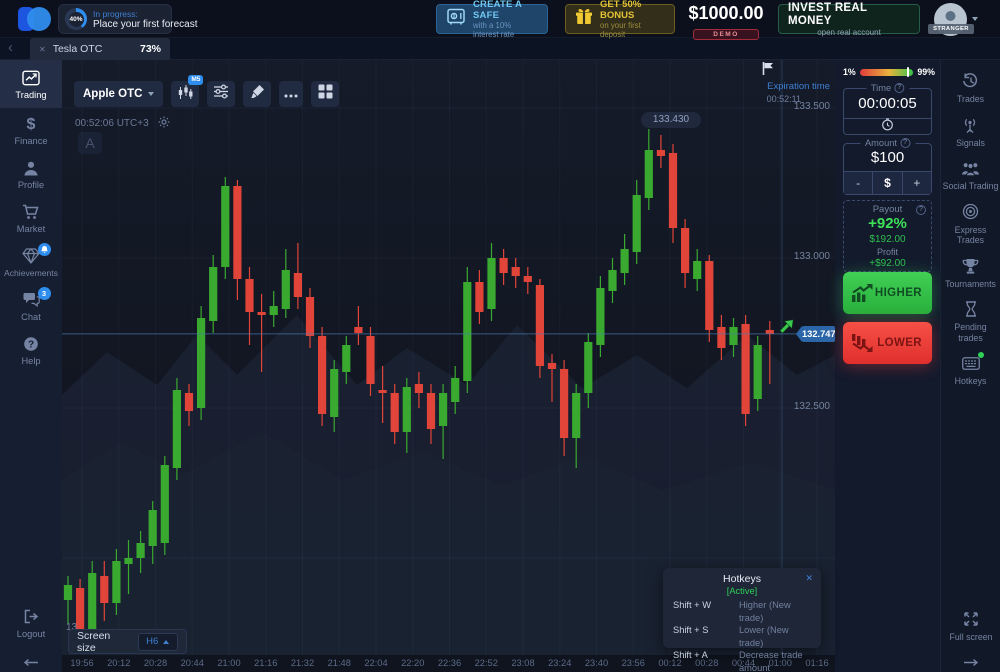  I want to click on chevron-down-icon, so click(151, 94).